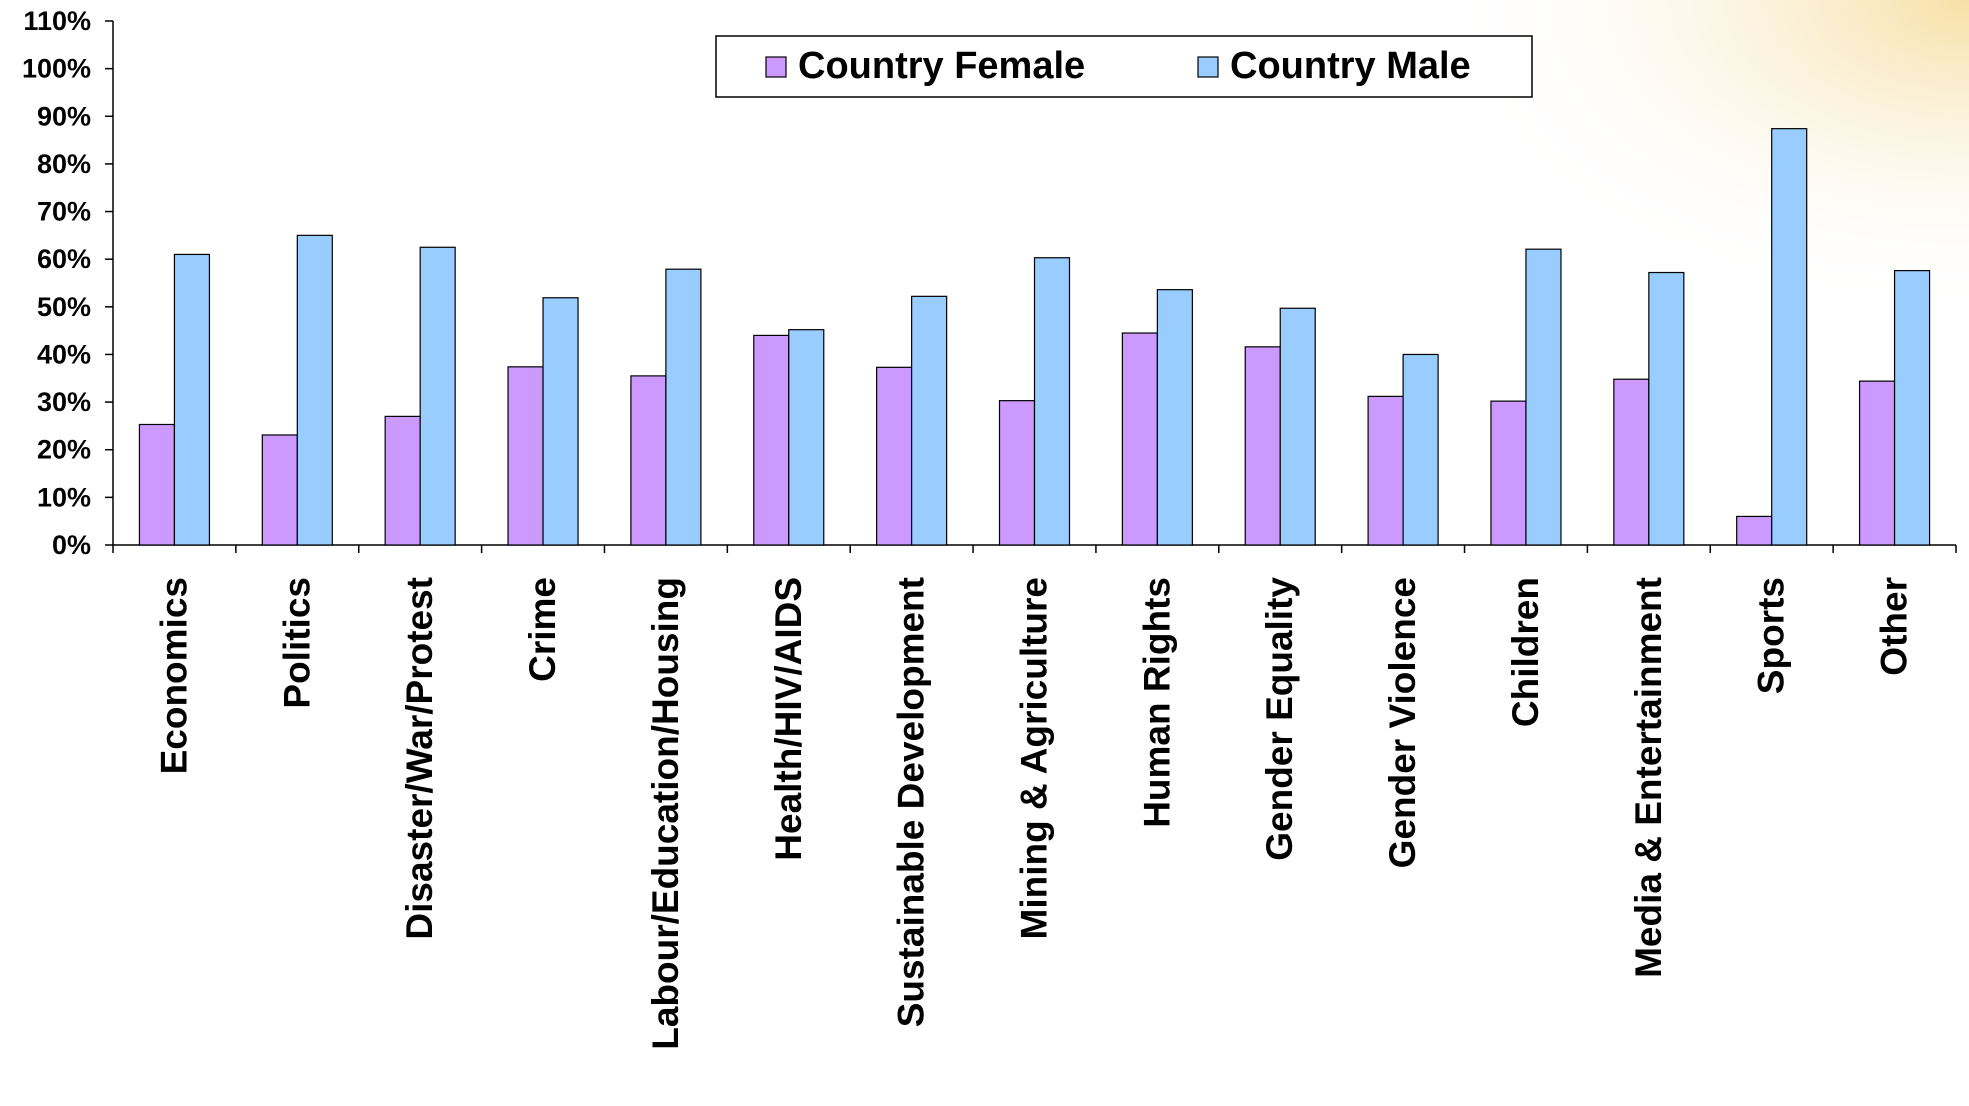 This screenshot has height=1106, width=1969. Describe the element at coordinates (1350, 66) in the screenshot. I see `legend-label-male: Country Male` at that location.